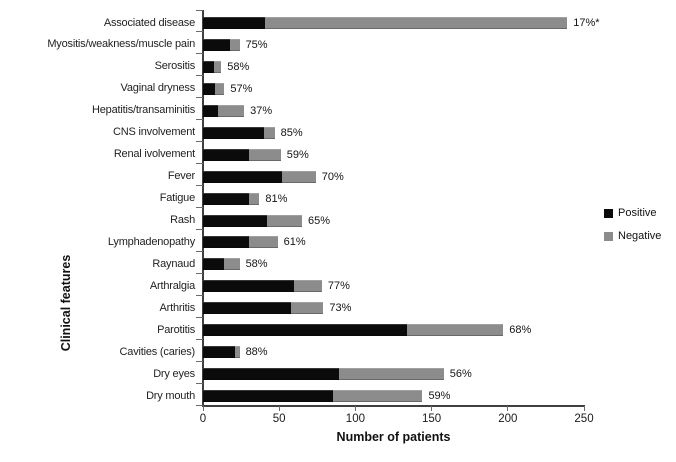  What do you see at coordinates (174, 373) in the screenshot?
I see `category-label: Dry eyes` at bounding box center [174, 373].